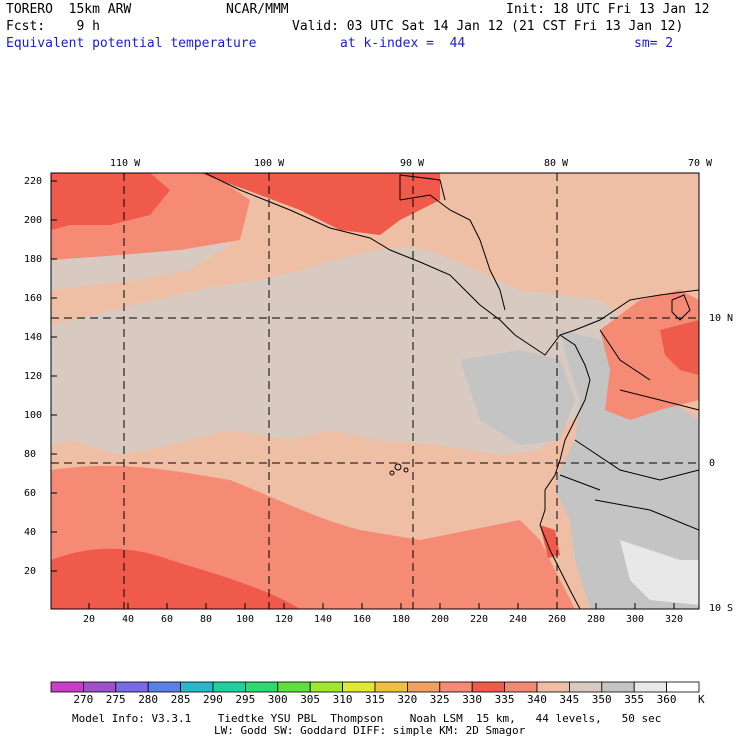 The height and width of the screenshot is (740, 740). Describe the element at coordinates (33, 298) in the screenshot. I see `y-tick-label: 160` at that location.